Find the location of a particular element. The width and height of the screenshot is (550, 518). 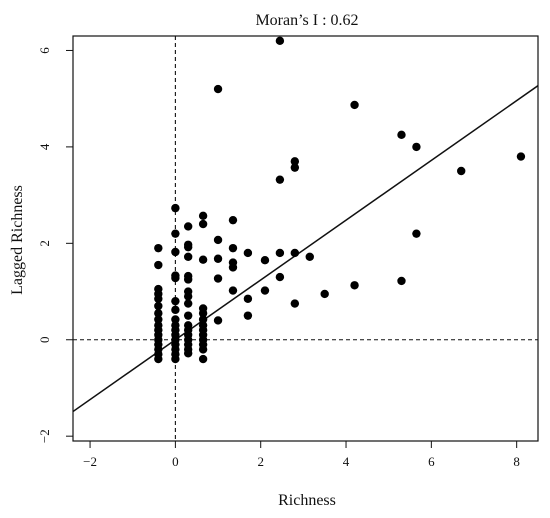

chart-title: Moran’s I : 0.62 is located at coordinates (306, 20).